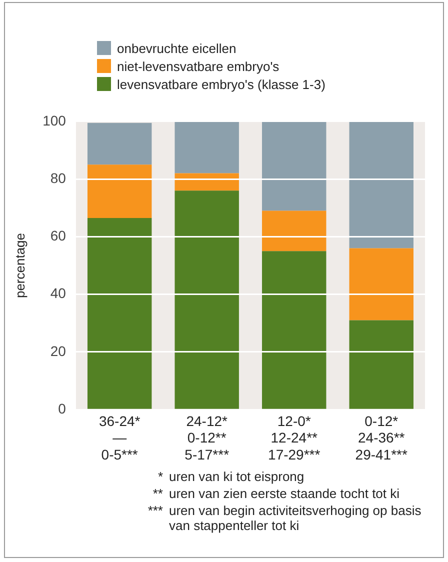  Describe the element at coordinates (58, 293) in the screenshot. I see `y-tick-label: 40` at that location.